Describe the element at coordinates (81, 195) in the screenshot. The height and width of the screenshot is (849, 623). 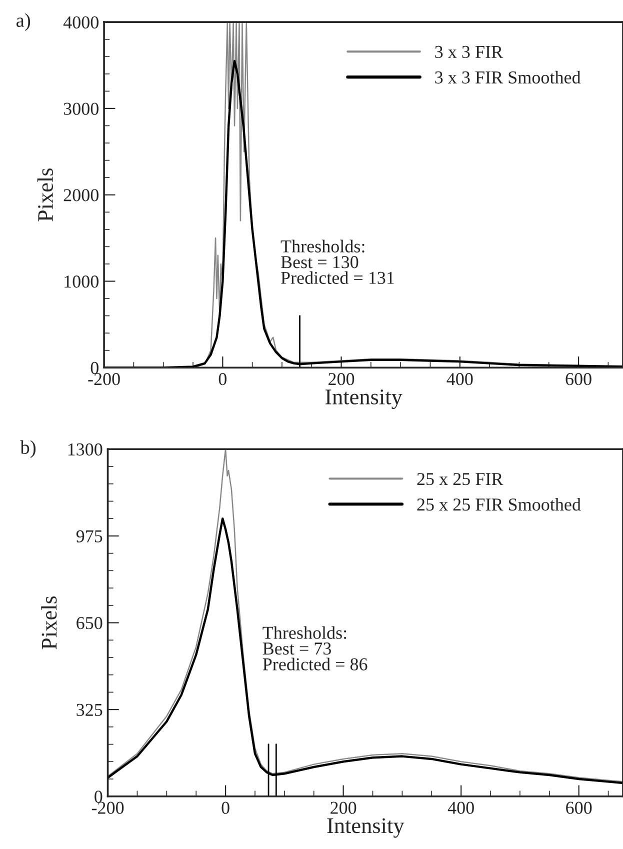
I see `y-tick-label: 2000` at that location.